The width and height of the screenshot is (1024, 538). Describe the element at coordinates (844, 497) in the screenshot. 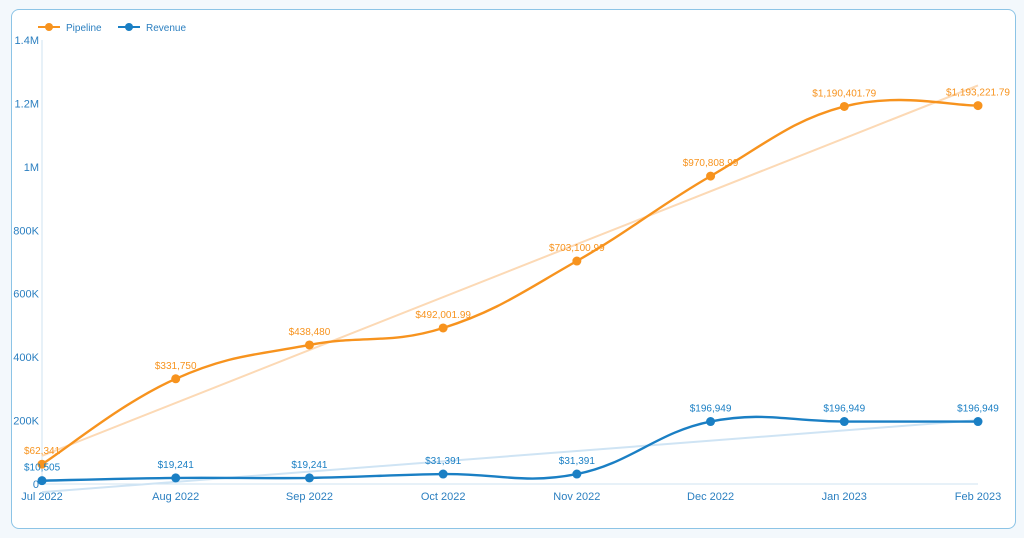

I see `x-tick-label: Jan 2023` at that location.